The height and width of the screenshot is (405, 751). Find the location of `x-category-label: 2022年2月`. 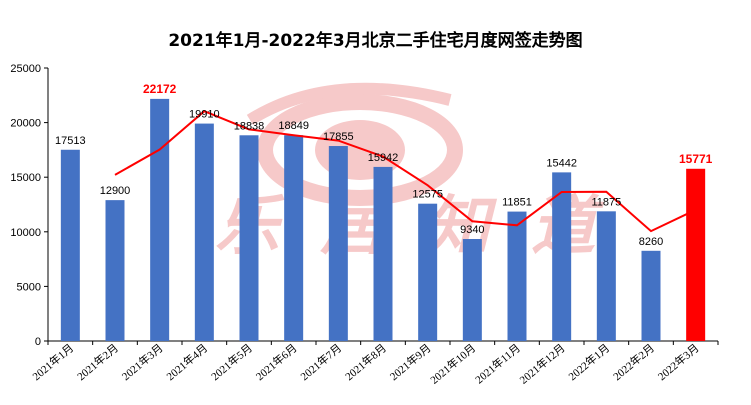

x-category-label: 2022年2月 is located at coordinates (633, 362).